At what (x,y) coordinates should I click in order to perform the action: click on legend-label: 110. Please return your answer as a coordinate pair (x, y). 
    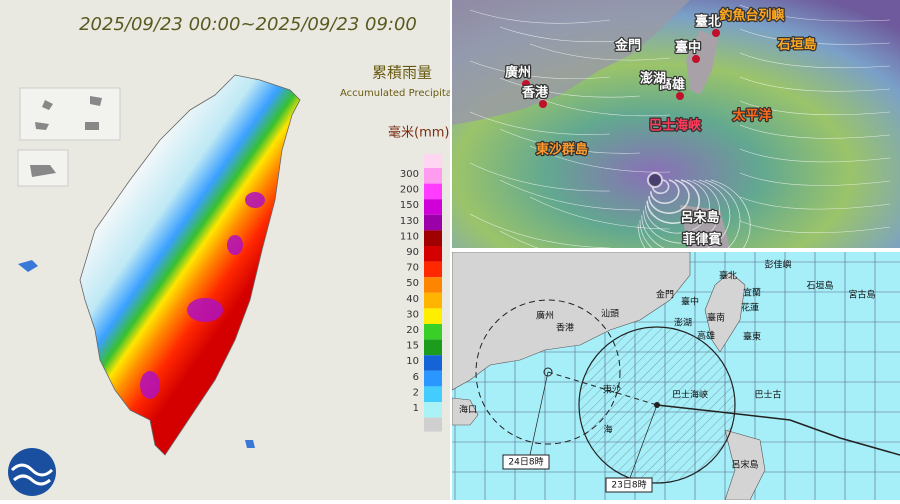
    Looking at the image, I should click on (409, 236).